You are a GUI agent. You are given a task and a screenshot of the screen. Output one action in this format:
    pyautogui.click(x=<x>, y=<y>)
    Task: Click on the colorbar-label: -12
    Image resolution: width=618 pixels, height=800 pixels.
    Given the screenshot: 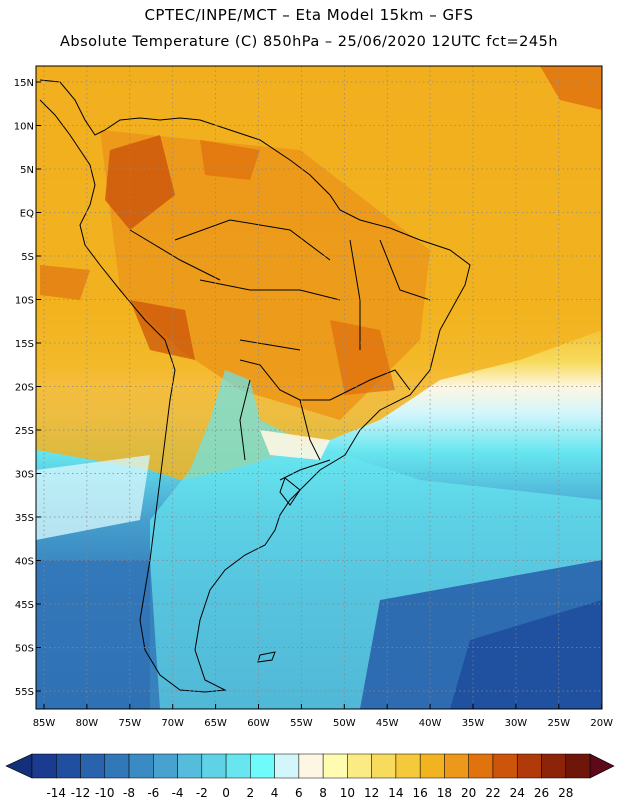 What is the action you would take?
    pyautogui.click(x=81, y=793)
    